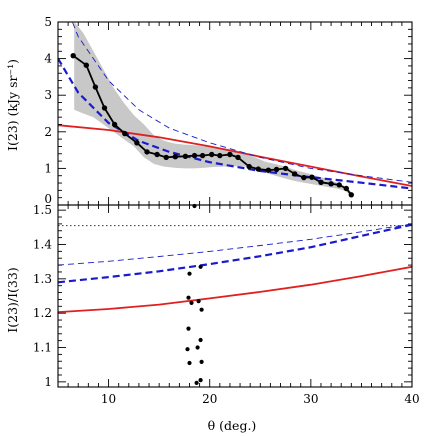 The height and width of the screenshot is (436, 436). What do you see at coordinates (42, 279) in the screenshot?
I see `bottom-y-tick-label-1.3: 1.3` at bounding box center [42, 279].